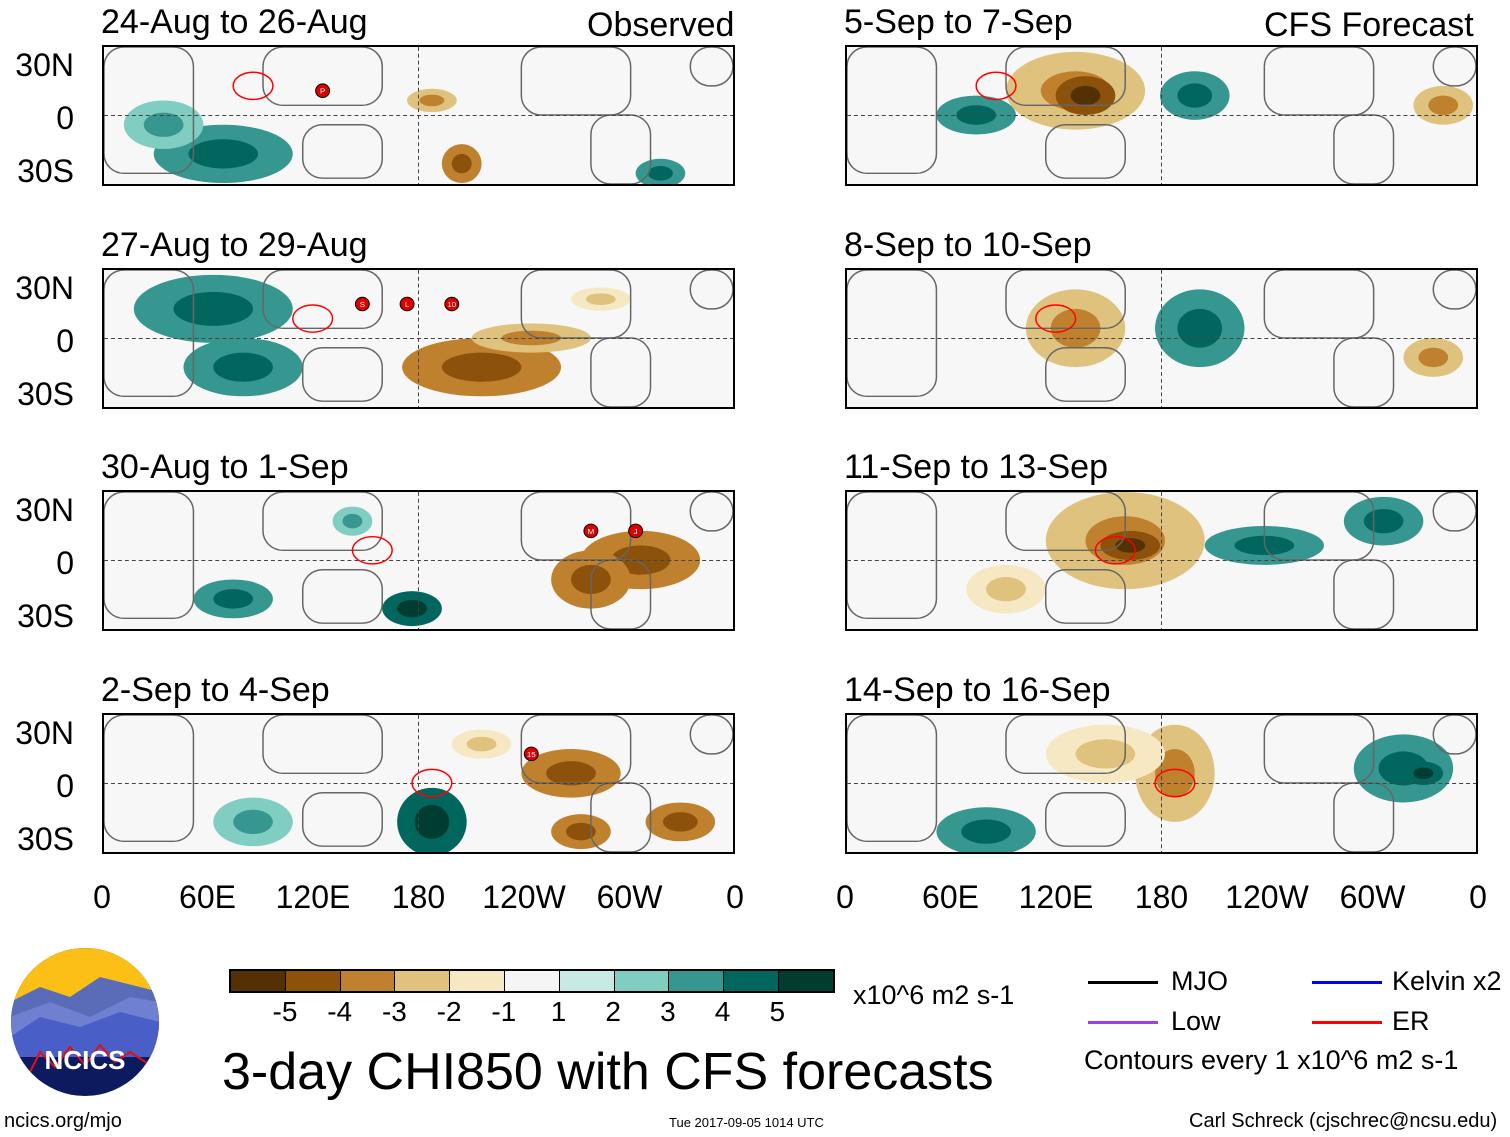  Describe the element at coordinates (1271, 1060) in the screenshot. I see `contour-note: Contours every 1 x10^6 m2 s-1` at that location.